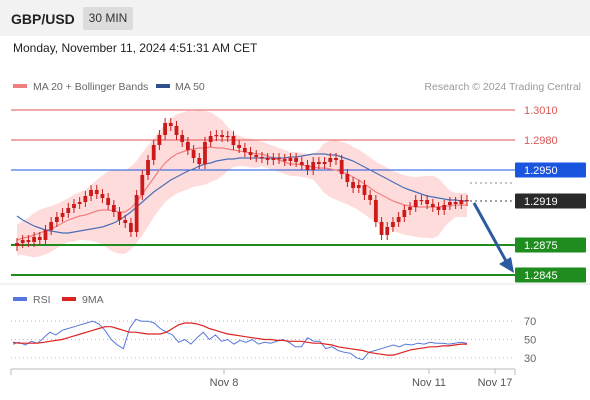 The width and height of the screenshot is (590, 400). Describe the element at coordinates (493, 237) in the screenshot. I see `forecast-arrow` at that location.